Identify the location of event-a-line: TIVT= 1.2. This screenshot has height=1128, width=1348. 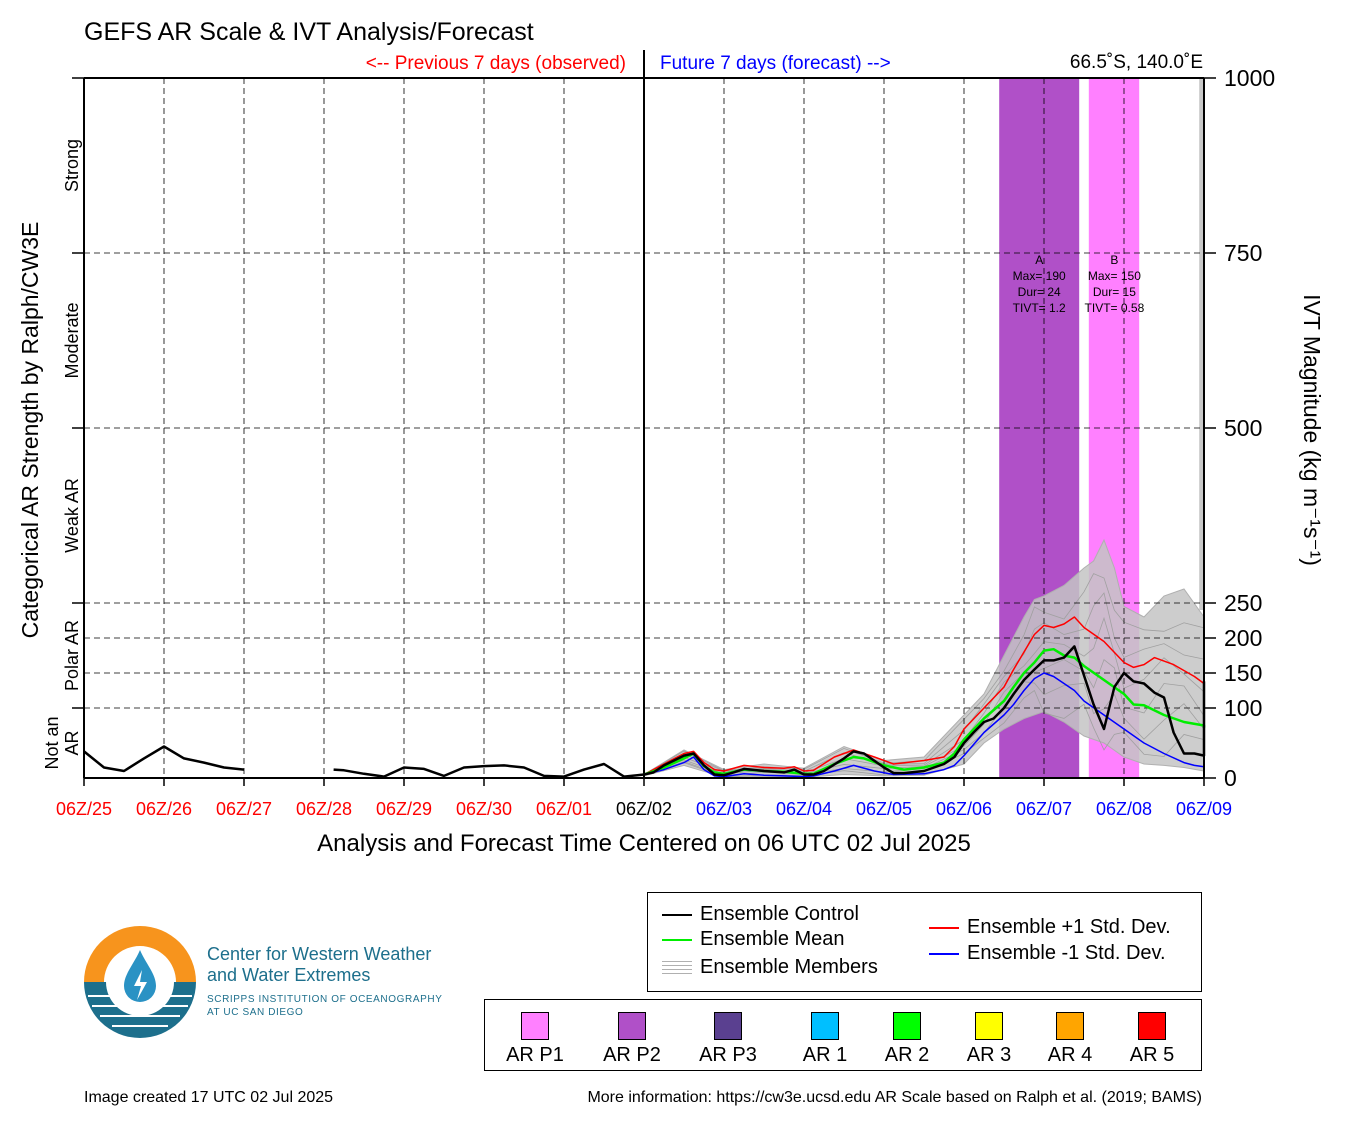
(1039, 308).